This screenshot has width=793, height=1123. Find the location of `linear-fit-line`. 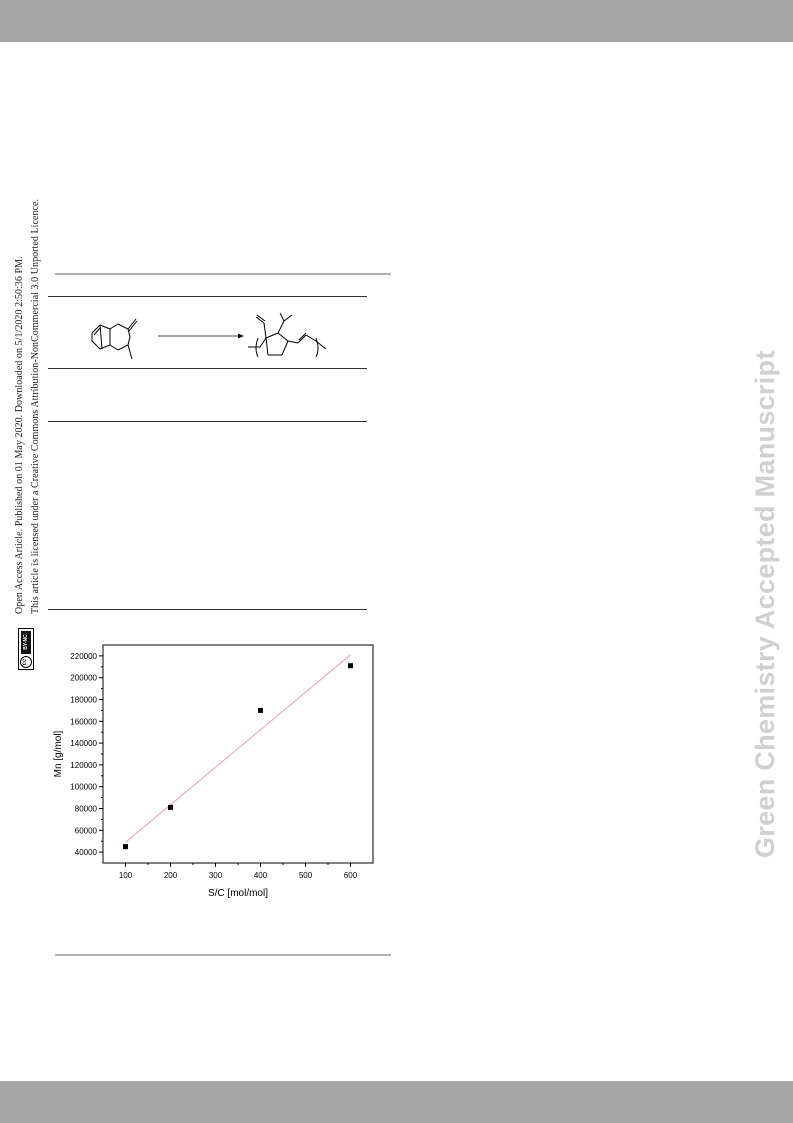

linear-fit-line is located at coordinates (238, 748).